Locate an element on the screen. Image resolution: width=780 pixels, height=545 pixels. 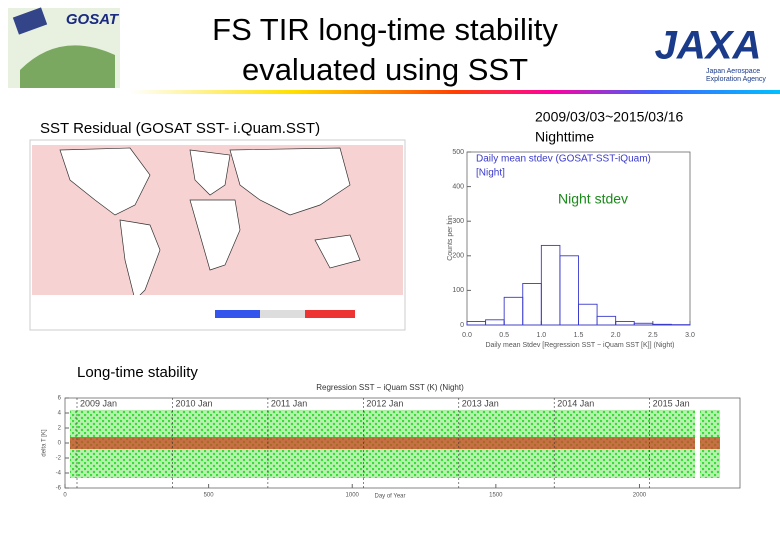
x-tick-label: 2000 is located at coordinates (640, 496).